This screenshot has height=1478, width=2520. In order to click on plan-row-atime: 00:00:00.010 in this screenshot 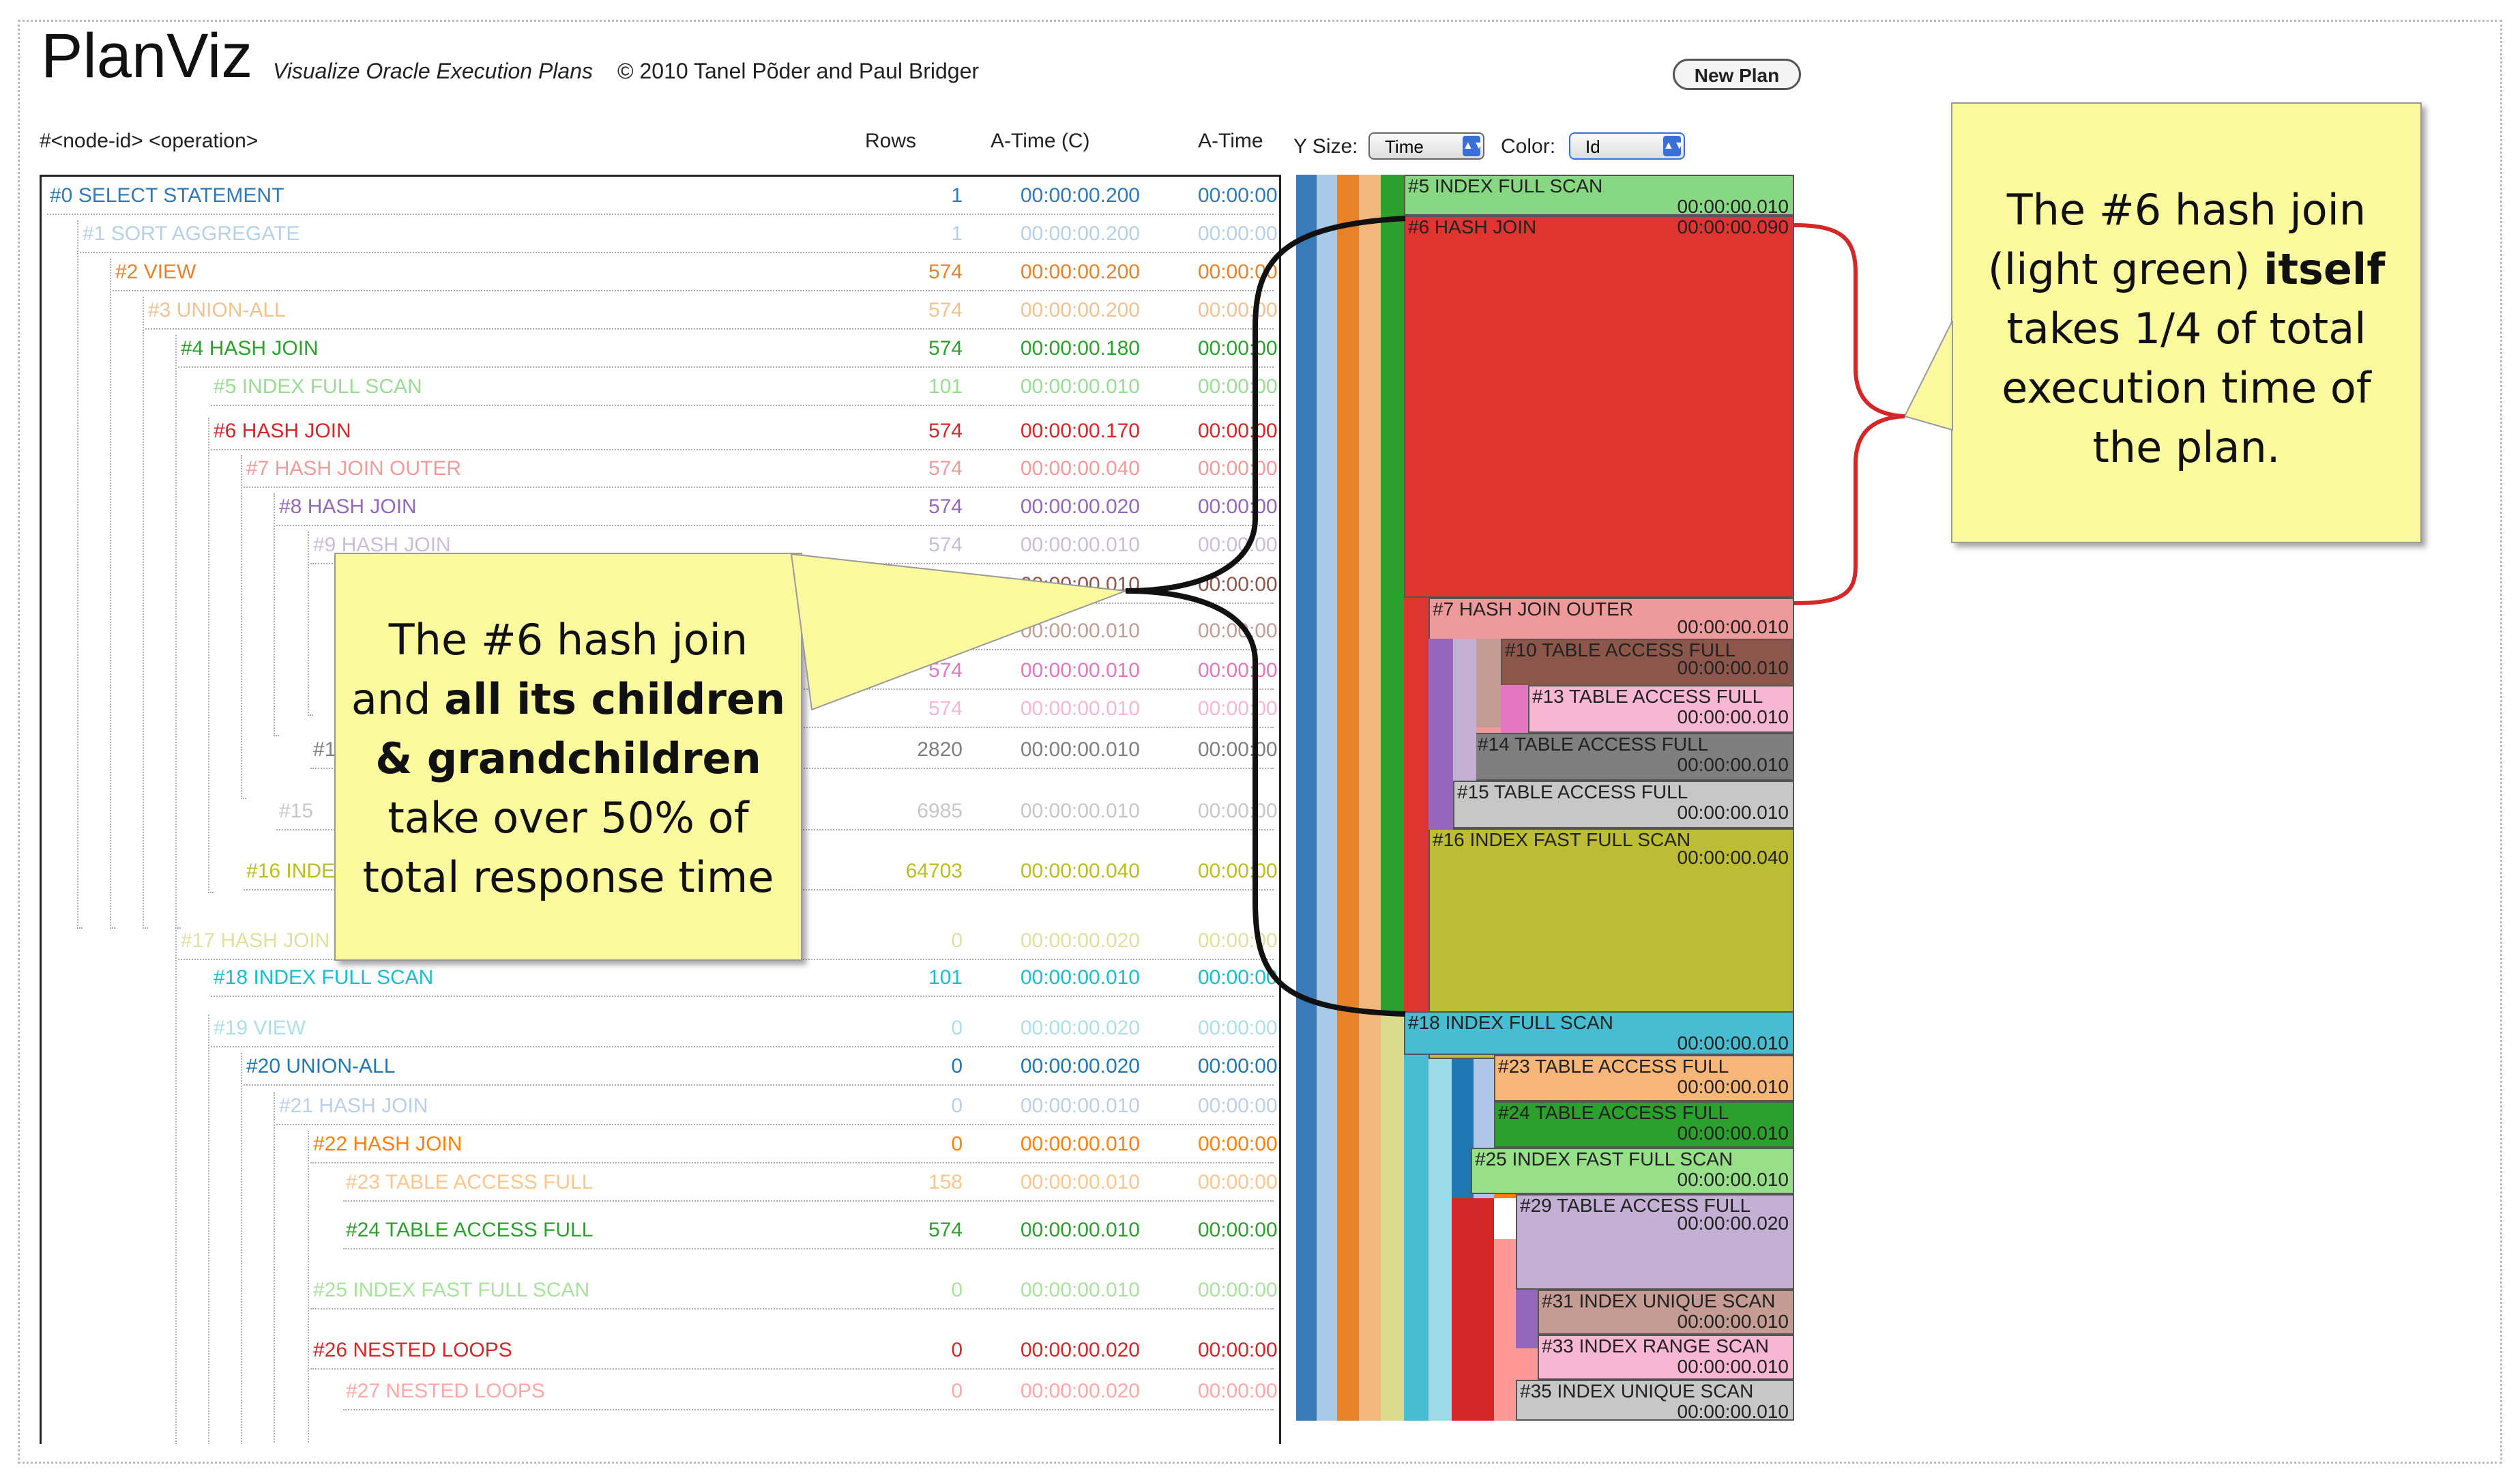, I will do `click(1239, 468)`.